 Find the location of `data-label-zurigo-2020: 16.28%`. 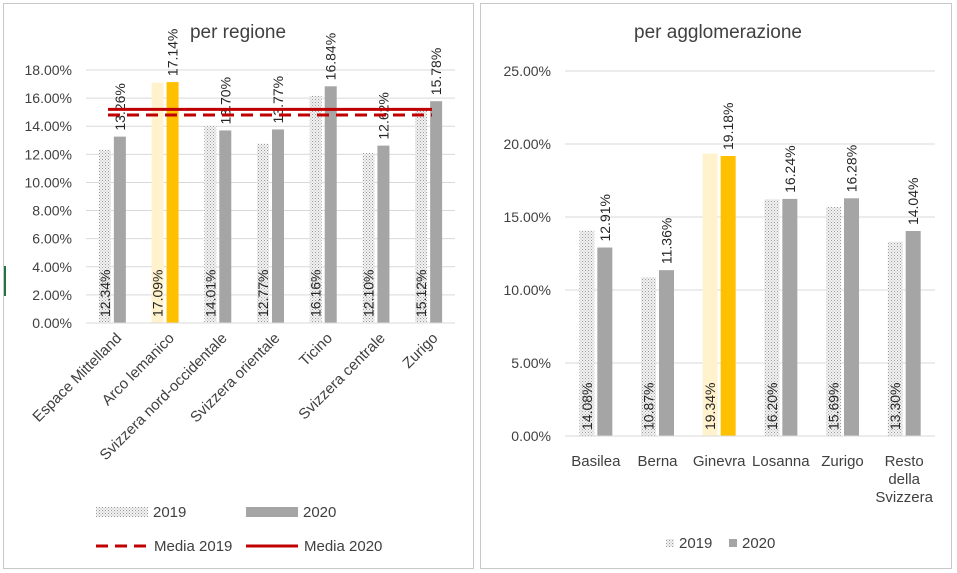

data-label-zurigo-2020: 16.28% is located at coordinates (852, 168).